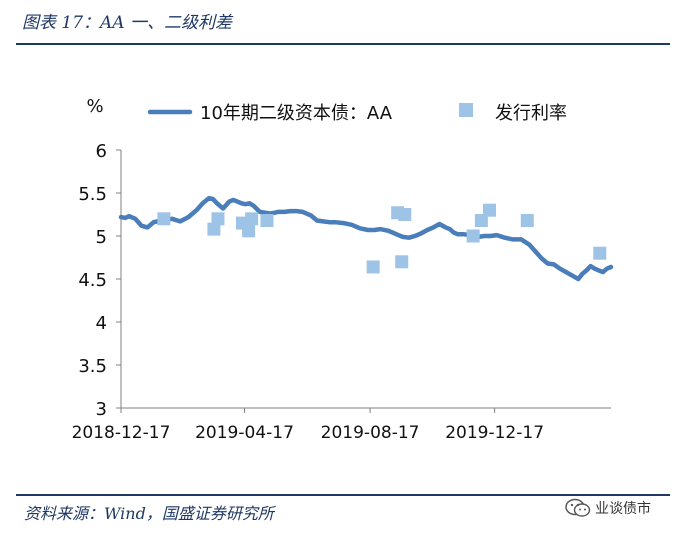 The image size is (685, 538). What do you see at coordinates (343, 44) in the screenshot?
I see `title-divider` at bounding box center [343, 44].